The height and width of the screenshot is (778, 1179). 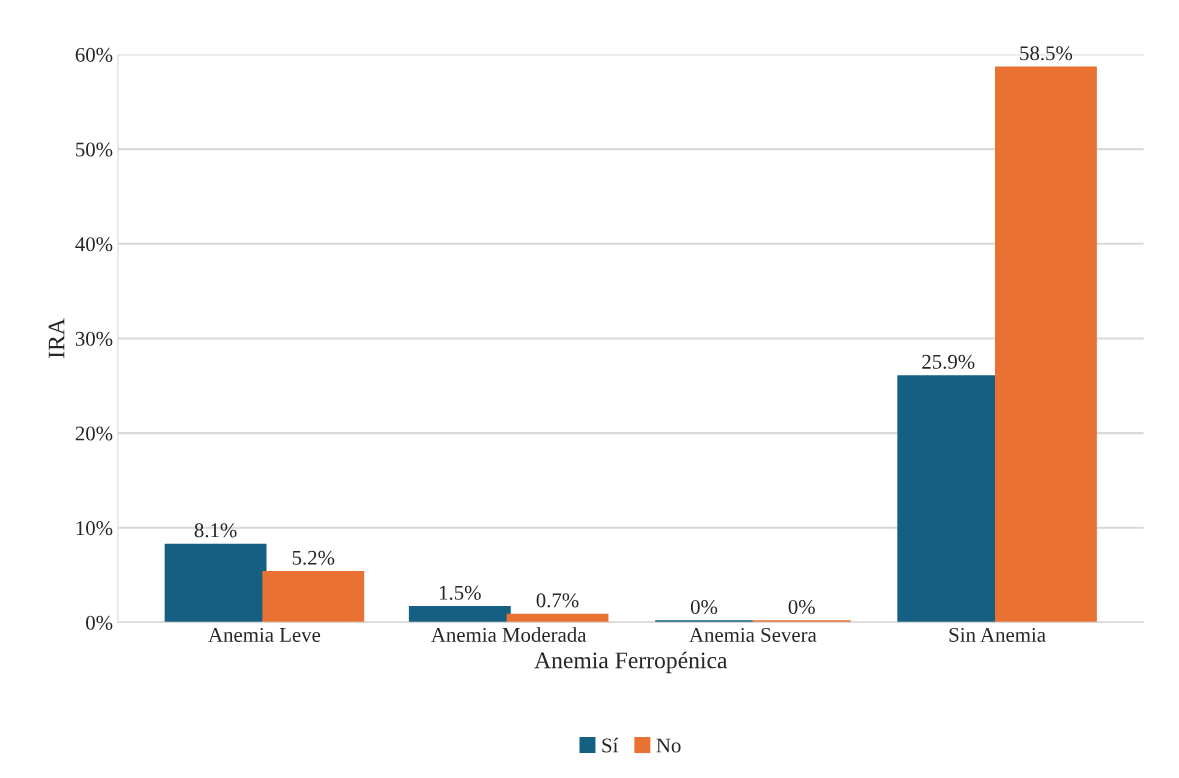 I want to click on y-tick-label: 10%, so click(x=94, y=528).